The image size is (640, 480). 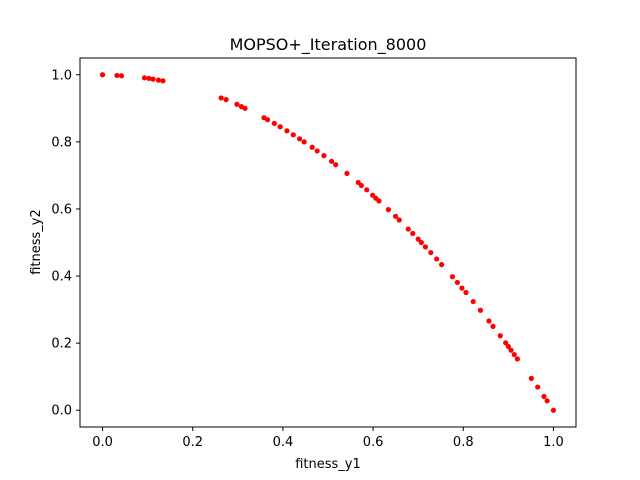 I want to click on y-tick-label: 0.0, so click(x=61, y=411).